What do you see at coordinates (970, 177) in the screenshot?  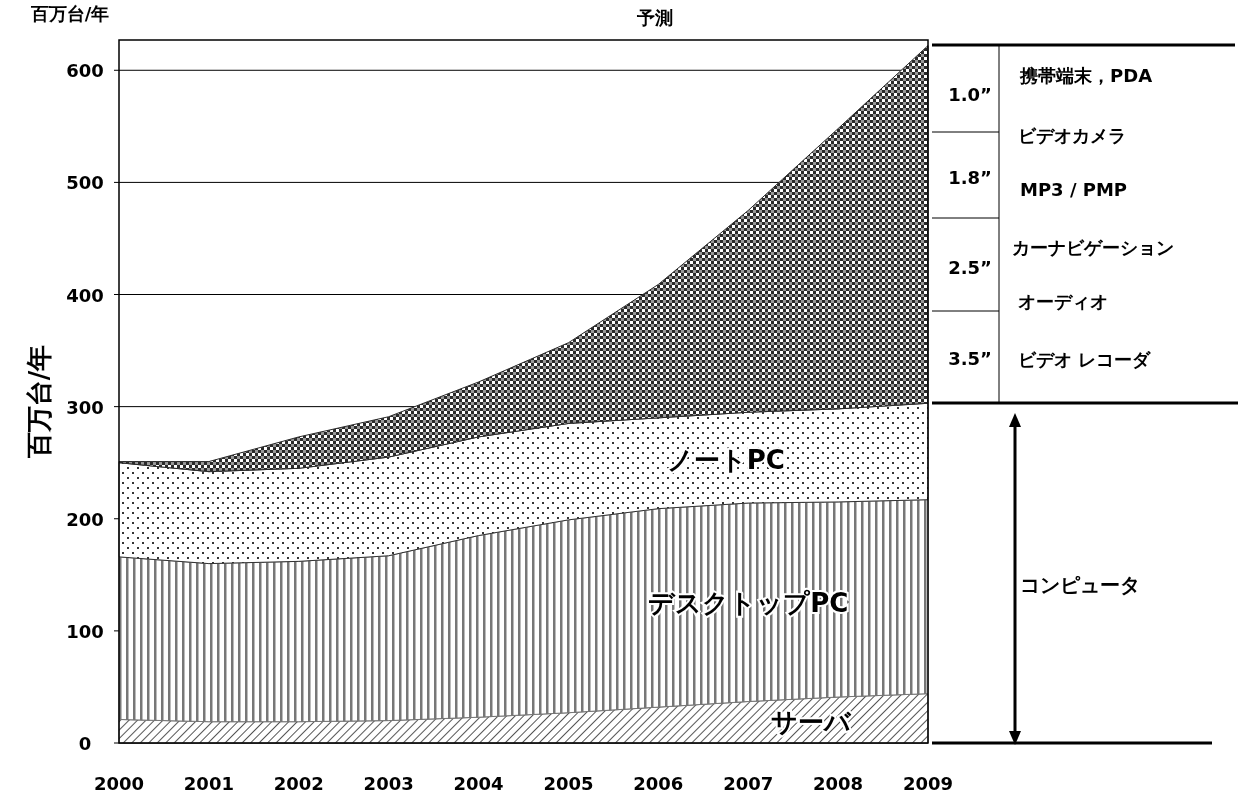 I see `text: 1.8”` at bounding box center [970, 177].